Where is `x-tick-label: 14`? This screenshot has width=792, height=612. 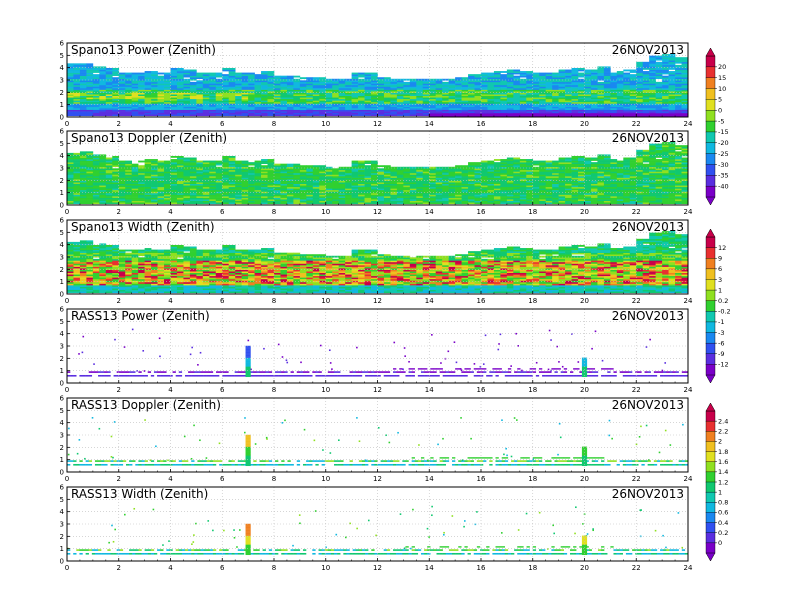 x-tick-label: 14 is located at coordinates (429, 124).